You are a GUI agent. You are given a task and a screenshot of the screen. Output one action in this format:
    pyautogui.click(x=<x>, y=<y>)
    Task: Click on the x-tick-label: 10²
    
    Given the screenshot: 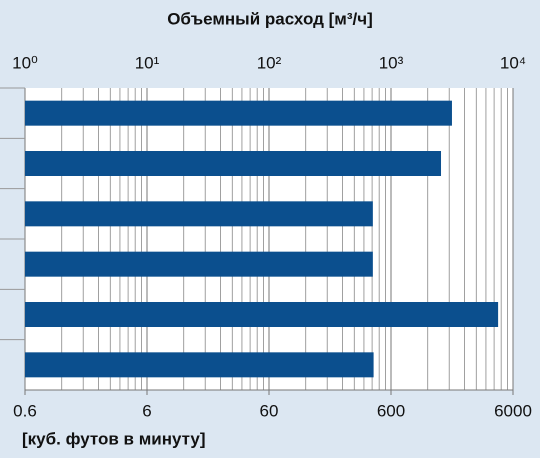 What is the action you would take?
    pyautogui.click(x=269, y=62)
    